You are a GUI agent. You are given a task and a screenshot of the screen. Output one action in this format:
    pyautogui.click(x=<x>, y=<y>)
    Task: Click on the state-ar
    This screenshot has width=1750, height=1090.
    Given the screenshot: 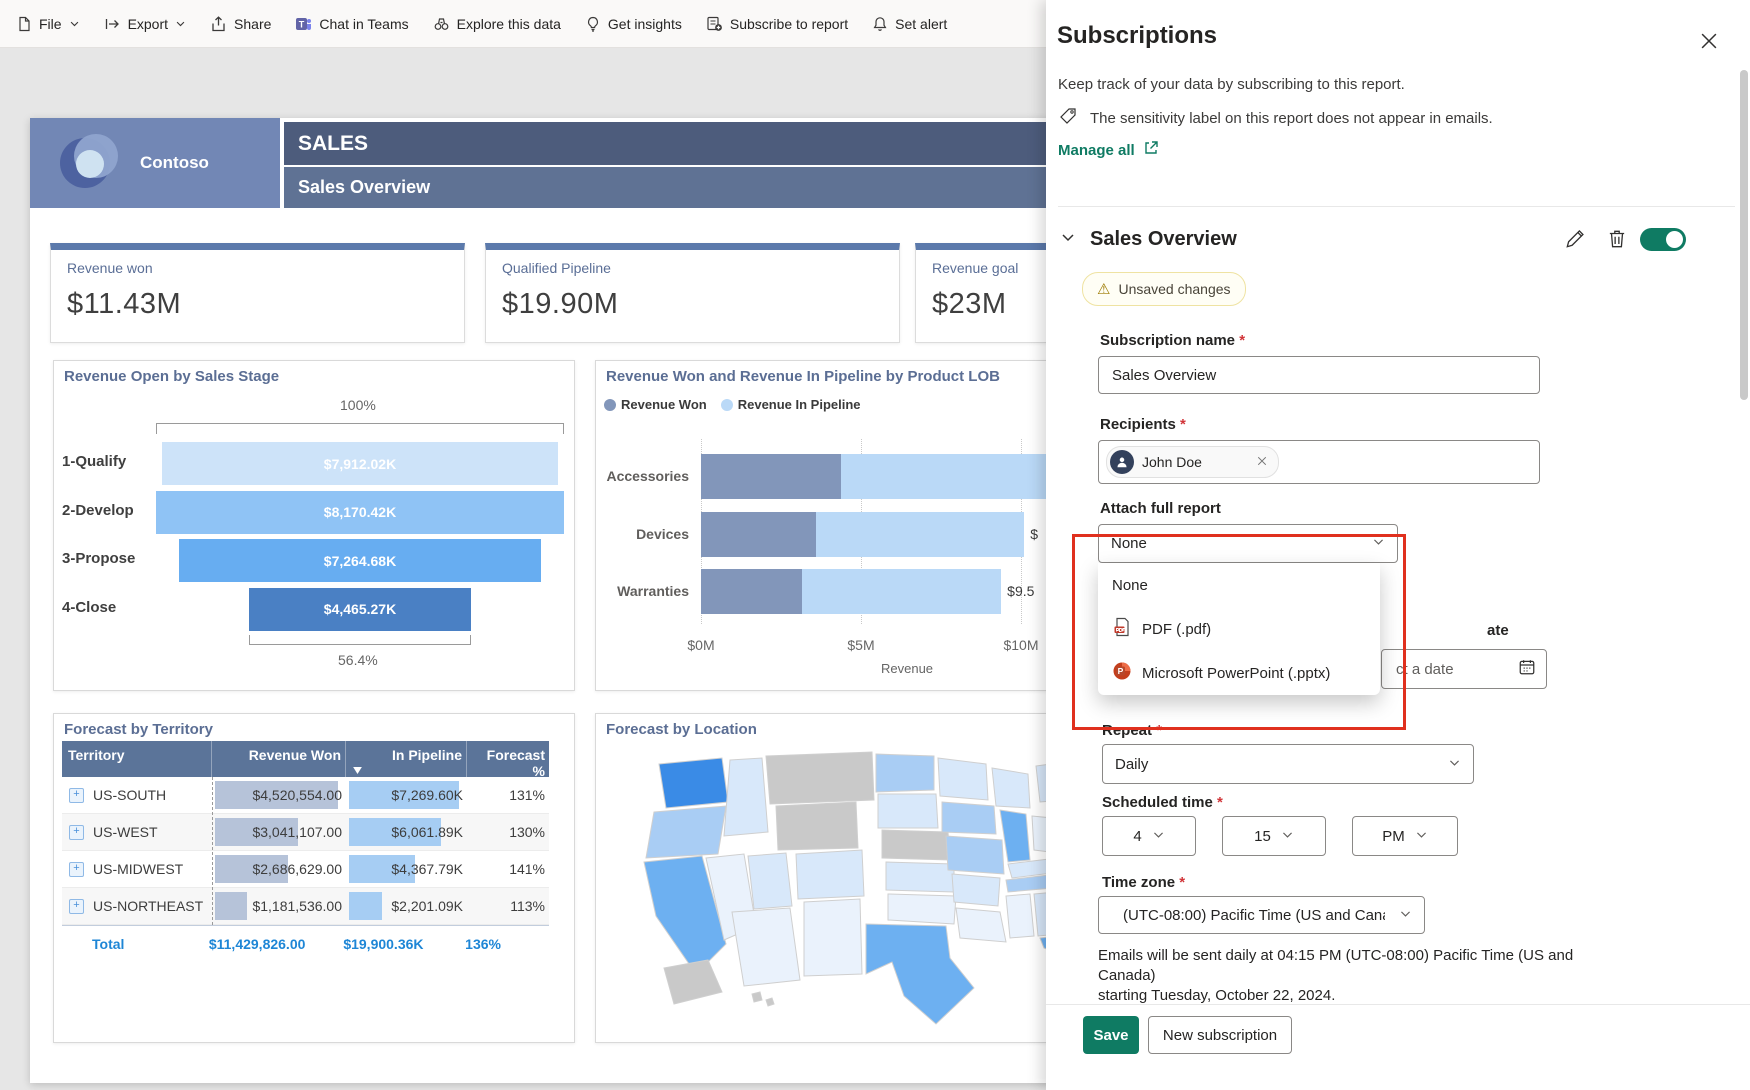 What is the action you would take?
    pyautogui.click(x=976, y=890)
    